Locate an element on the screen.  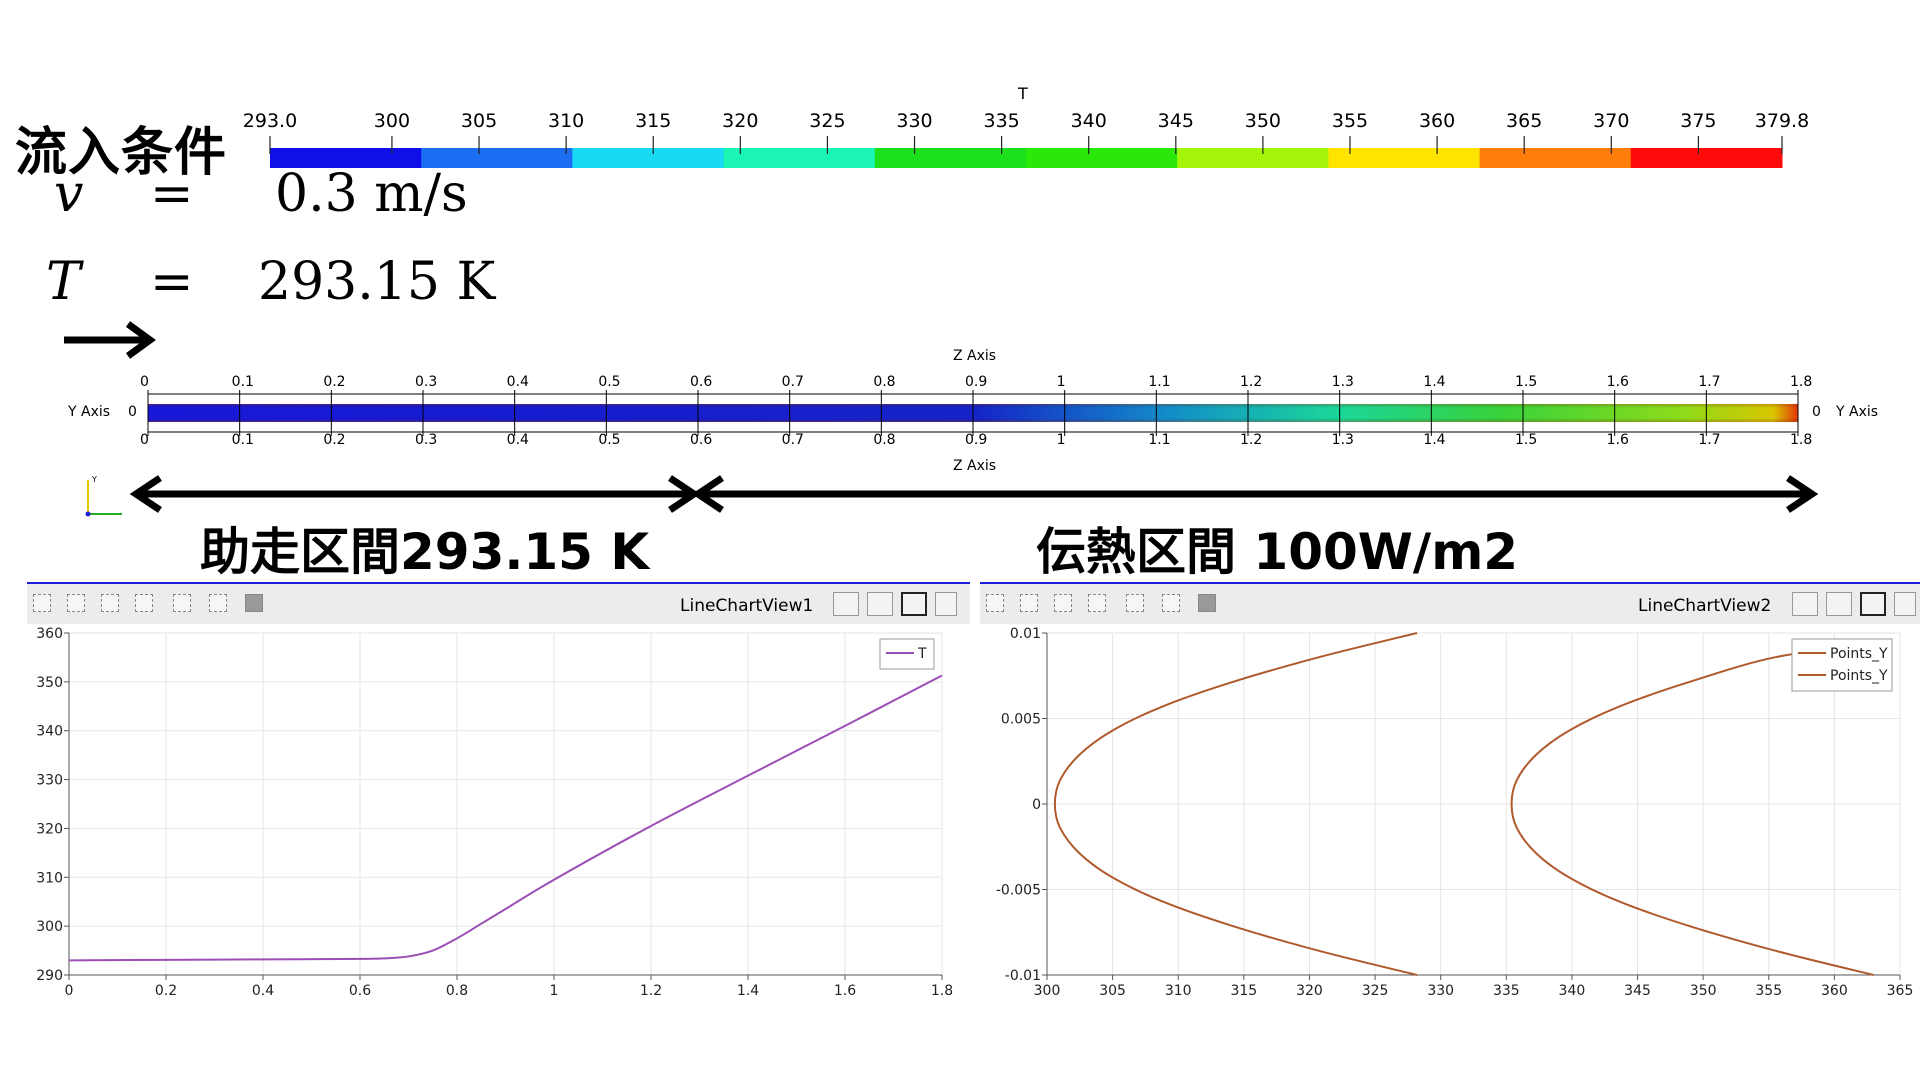
domain-tick-label-bottom: 0.9 is located at coordinates (976, 440).